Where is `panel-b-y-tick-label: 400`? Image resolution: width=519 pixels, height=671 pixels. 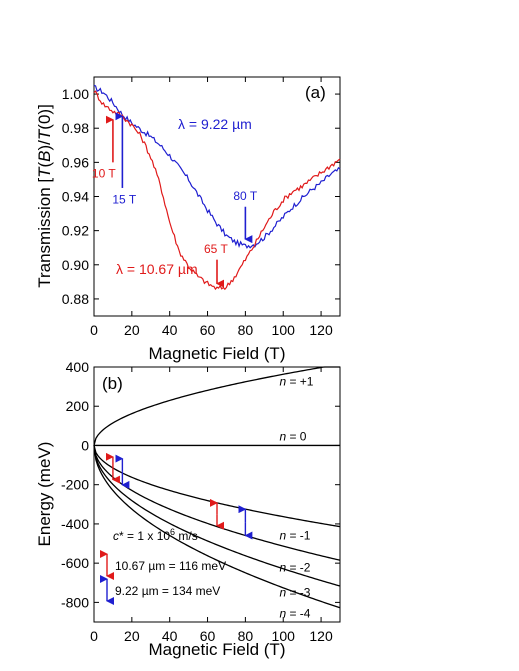
panel-b-y-tick-label: 400 is located at coordinates (78, 367).